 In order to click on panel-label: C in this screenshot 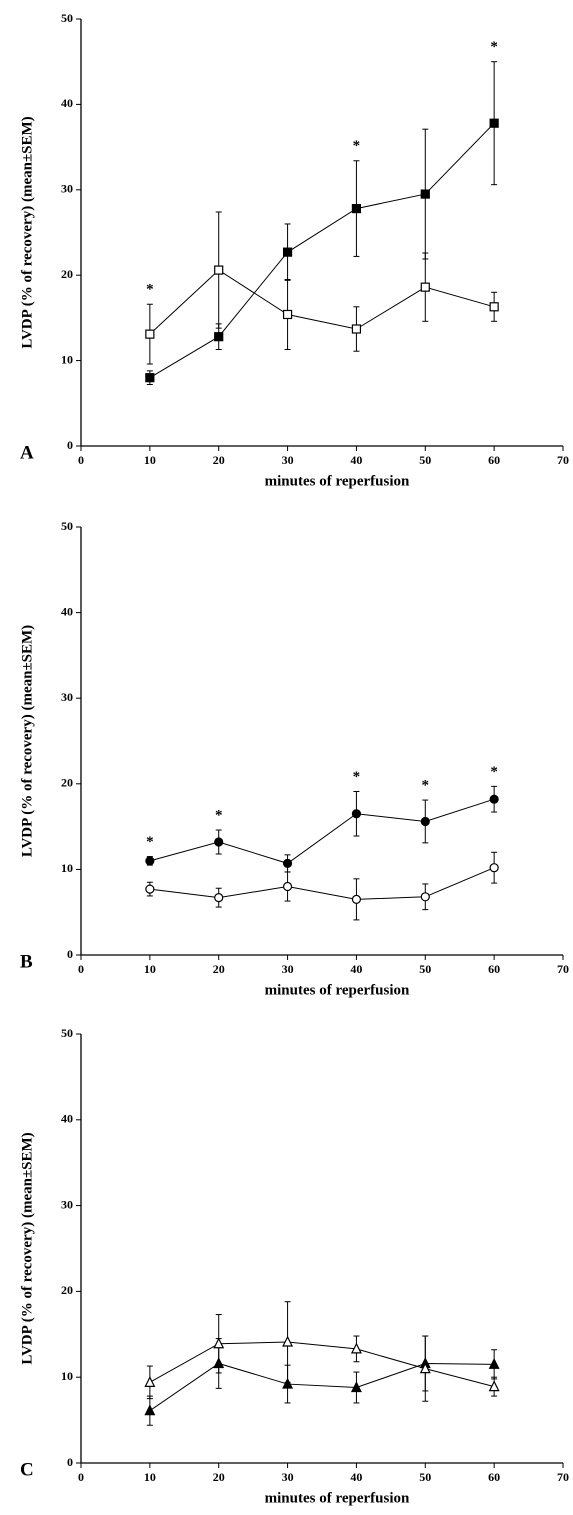, I will do `click(27, 1469)`.